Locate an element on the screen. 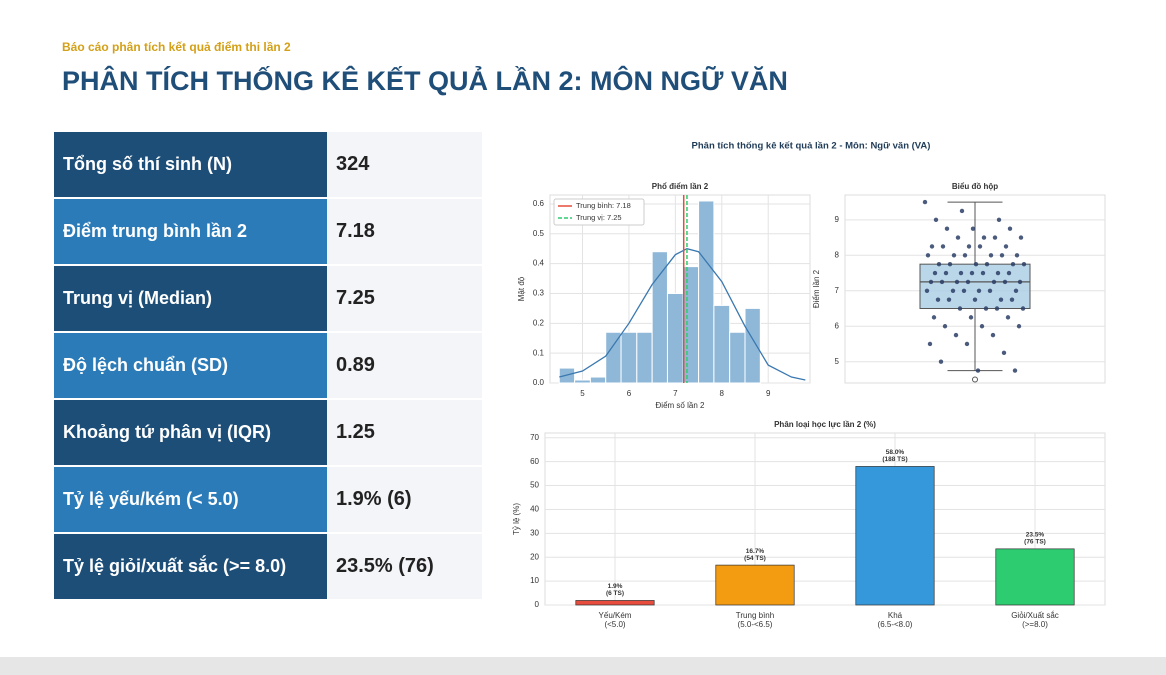 This screenshot has height=675, width=1166. x-tick-label: 7 is located at coordinates (675, 393).